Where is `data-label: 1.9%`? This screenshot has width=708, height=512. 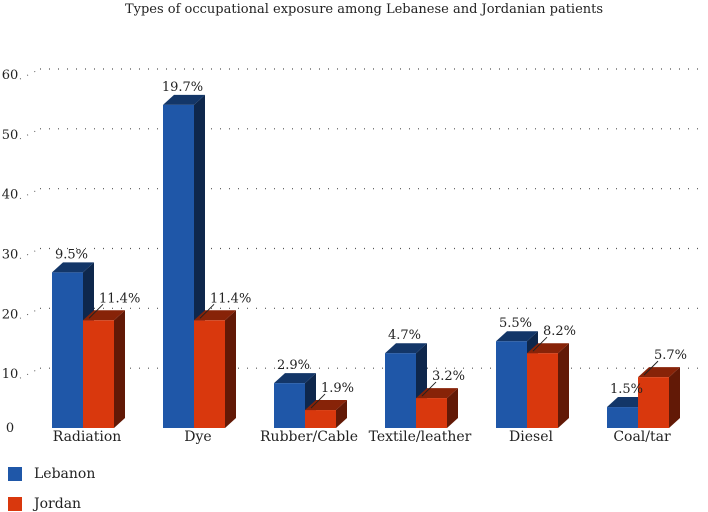
data-label: 1.9% is located at coordinates (337, 388).